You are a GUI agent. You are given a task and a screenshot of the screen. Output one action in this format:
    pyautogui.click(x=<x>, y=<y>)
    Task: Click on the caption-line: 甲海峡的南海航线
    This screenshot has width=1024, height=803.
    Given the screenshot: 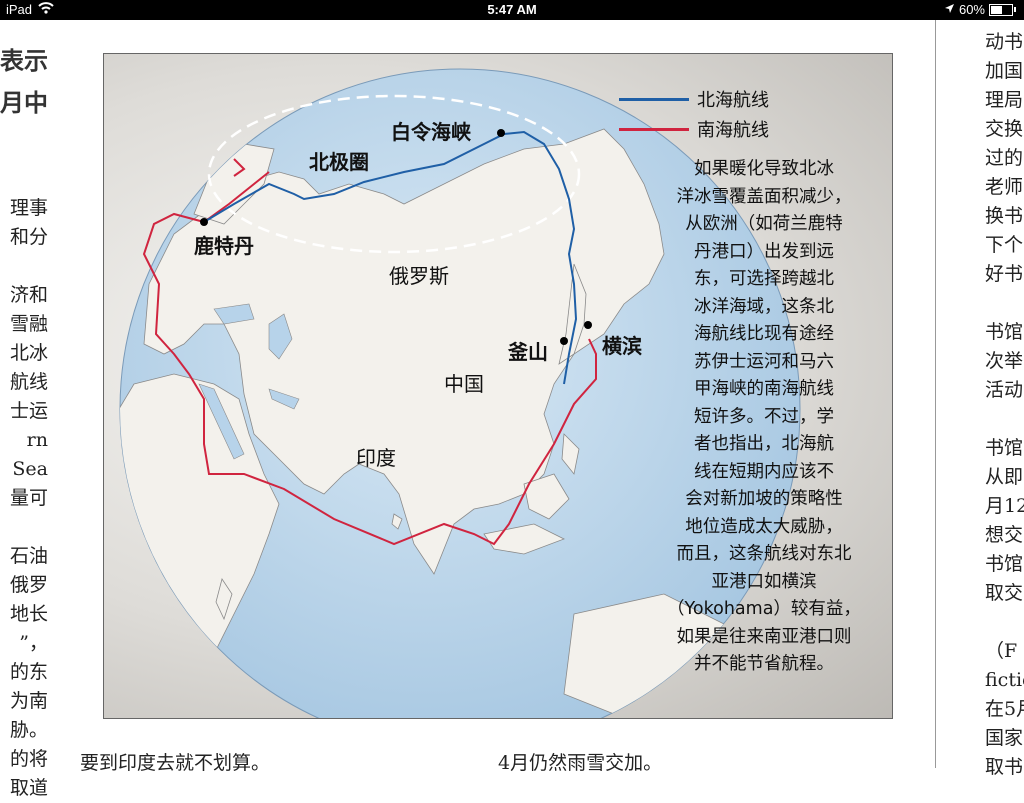 What is the action you would take?
    pyautogui.click(x=764, y=389)
    